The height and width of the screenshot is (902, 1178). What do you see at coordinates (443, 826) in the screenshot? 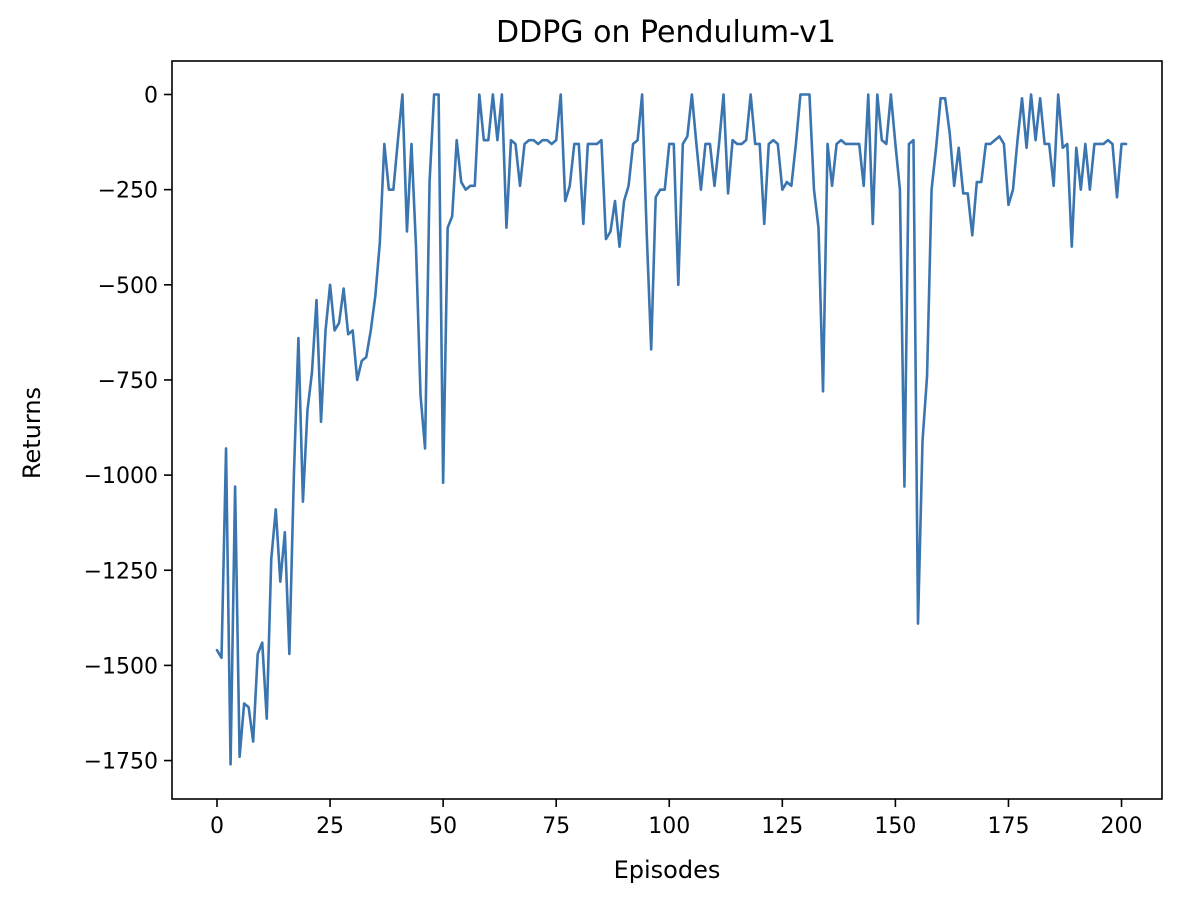
I see `x-tick-label: 50` at bounding box center [443, 826].